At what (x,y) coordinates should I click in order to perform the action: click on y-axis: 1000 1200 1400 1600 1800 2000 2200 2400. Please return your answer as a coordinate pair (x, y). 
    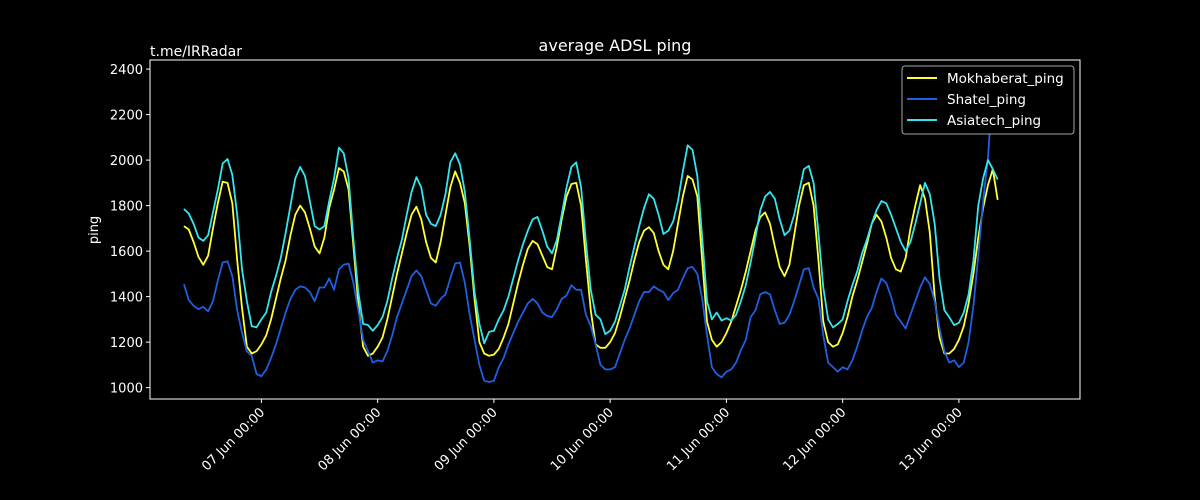
    Looking at the image, I should click on (130, 230).